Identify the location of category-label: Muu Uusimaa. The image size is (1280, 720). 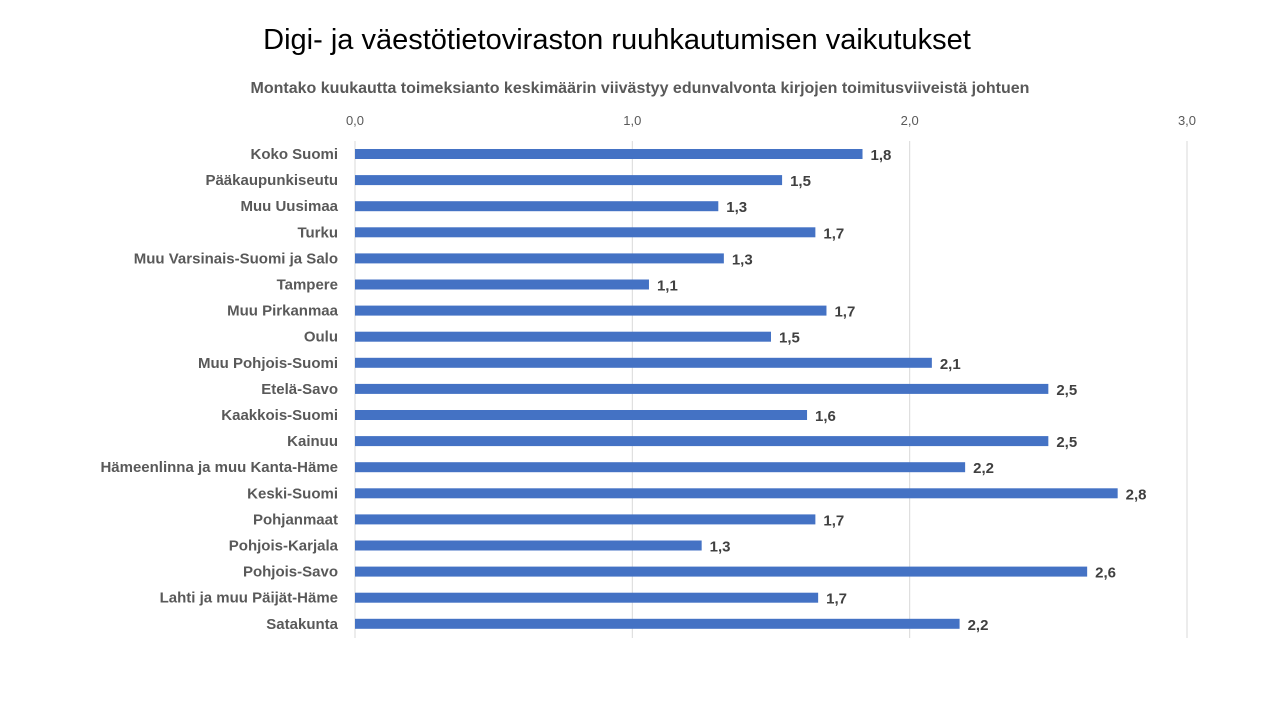
(289, 206).